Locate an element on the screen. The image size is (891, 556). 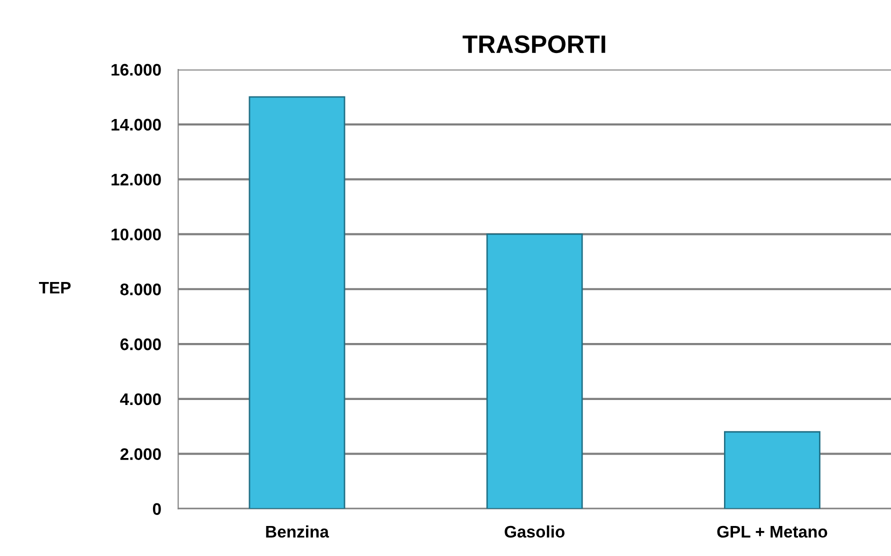
y-tick-label: 0 is located at coordinates (156, 509).